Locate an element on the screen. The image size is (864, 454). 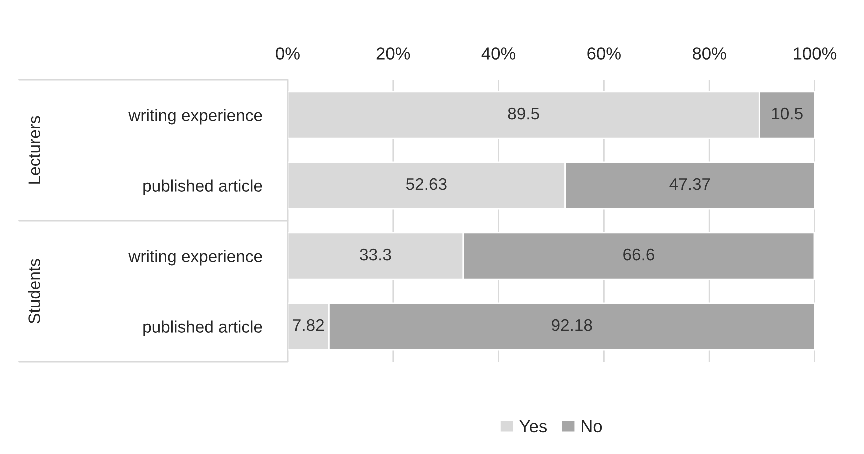
legend-label: No is located at coordinates (592, 426).